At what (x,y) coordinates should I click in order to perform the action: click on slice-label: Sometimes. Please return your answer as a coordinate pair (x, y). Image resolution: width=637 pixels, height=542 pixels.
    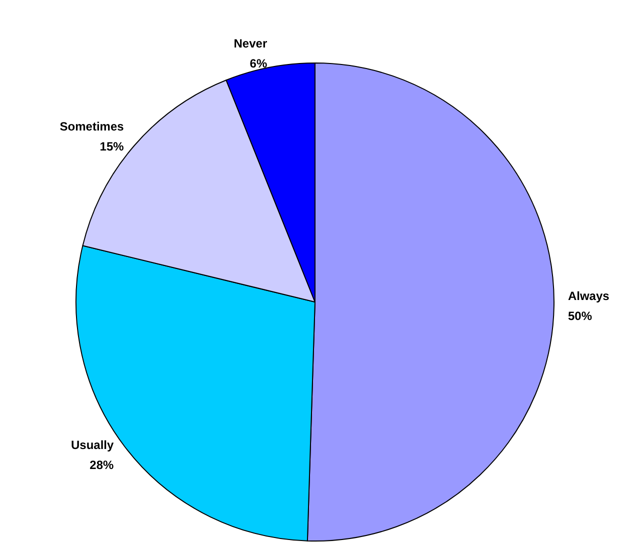
    Looking at the image, I should click on (92, 126).